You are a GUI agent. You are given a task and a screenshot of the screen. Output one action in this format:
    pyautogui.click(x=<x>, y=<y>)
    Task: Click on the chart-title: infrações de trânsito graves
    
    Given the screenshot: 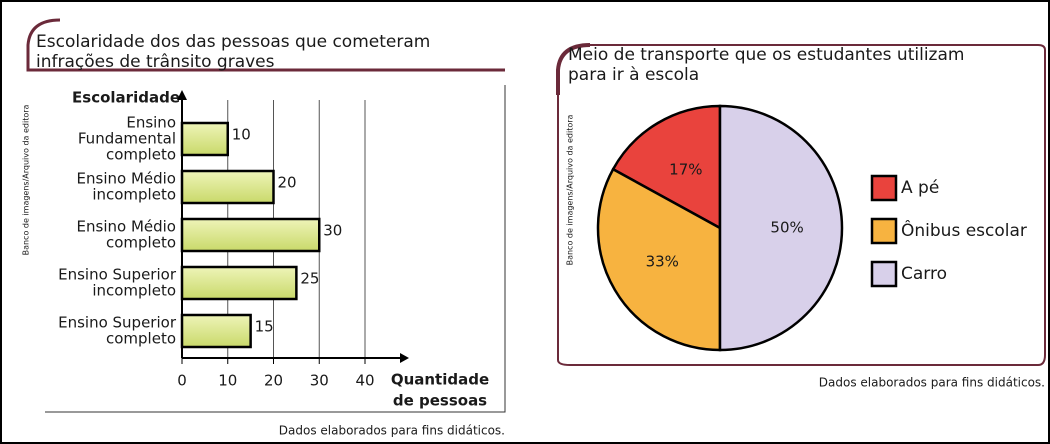 What is the action you would take?
    pyautogui.click(x=155, y=62)
    